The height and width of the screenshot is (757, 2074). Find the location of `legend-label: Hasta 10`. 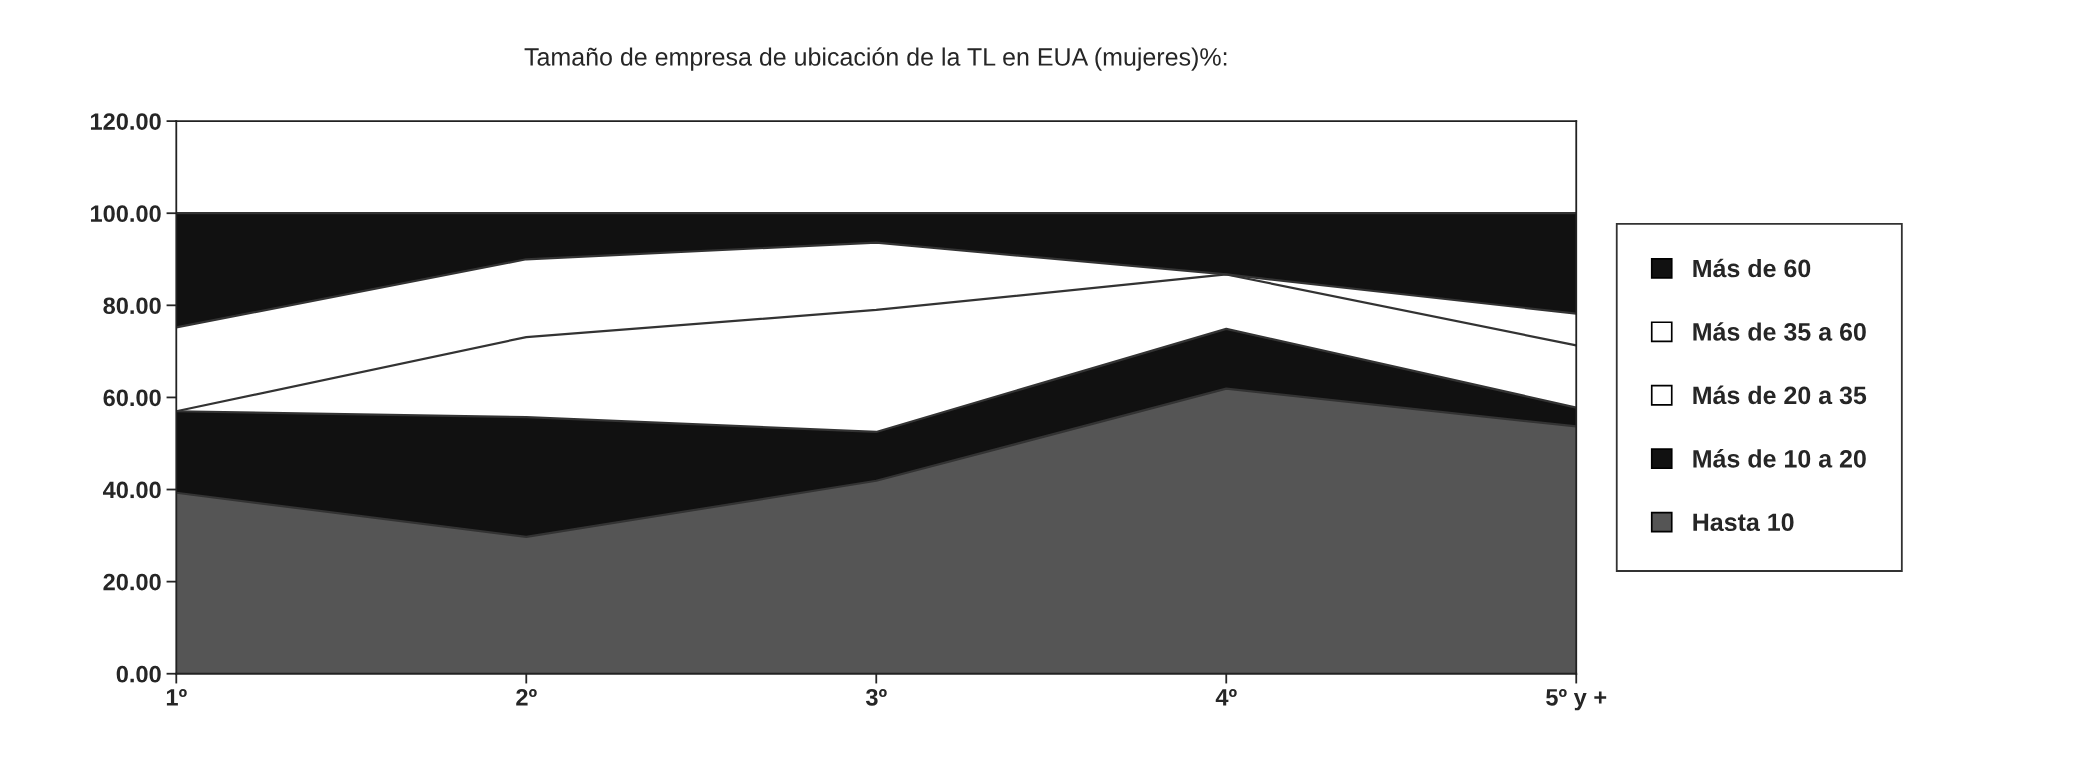

legend-label: Hasta 10 is located at coordinates (1743, 522).